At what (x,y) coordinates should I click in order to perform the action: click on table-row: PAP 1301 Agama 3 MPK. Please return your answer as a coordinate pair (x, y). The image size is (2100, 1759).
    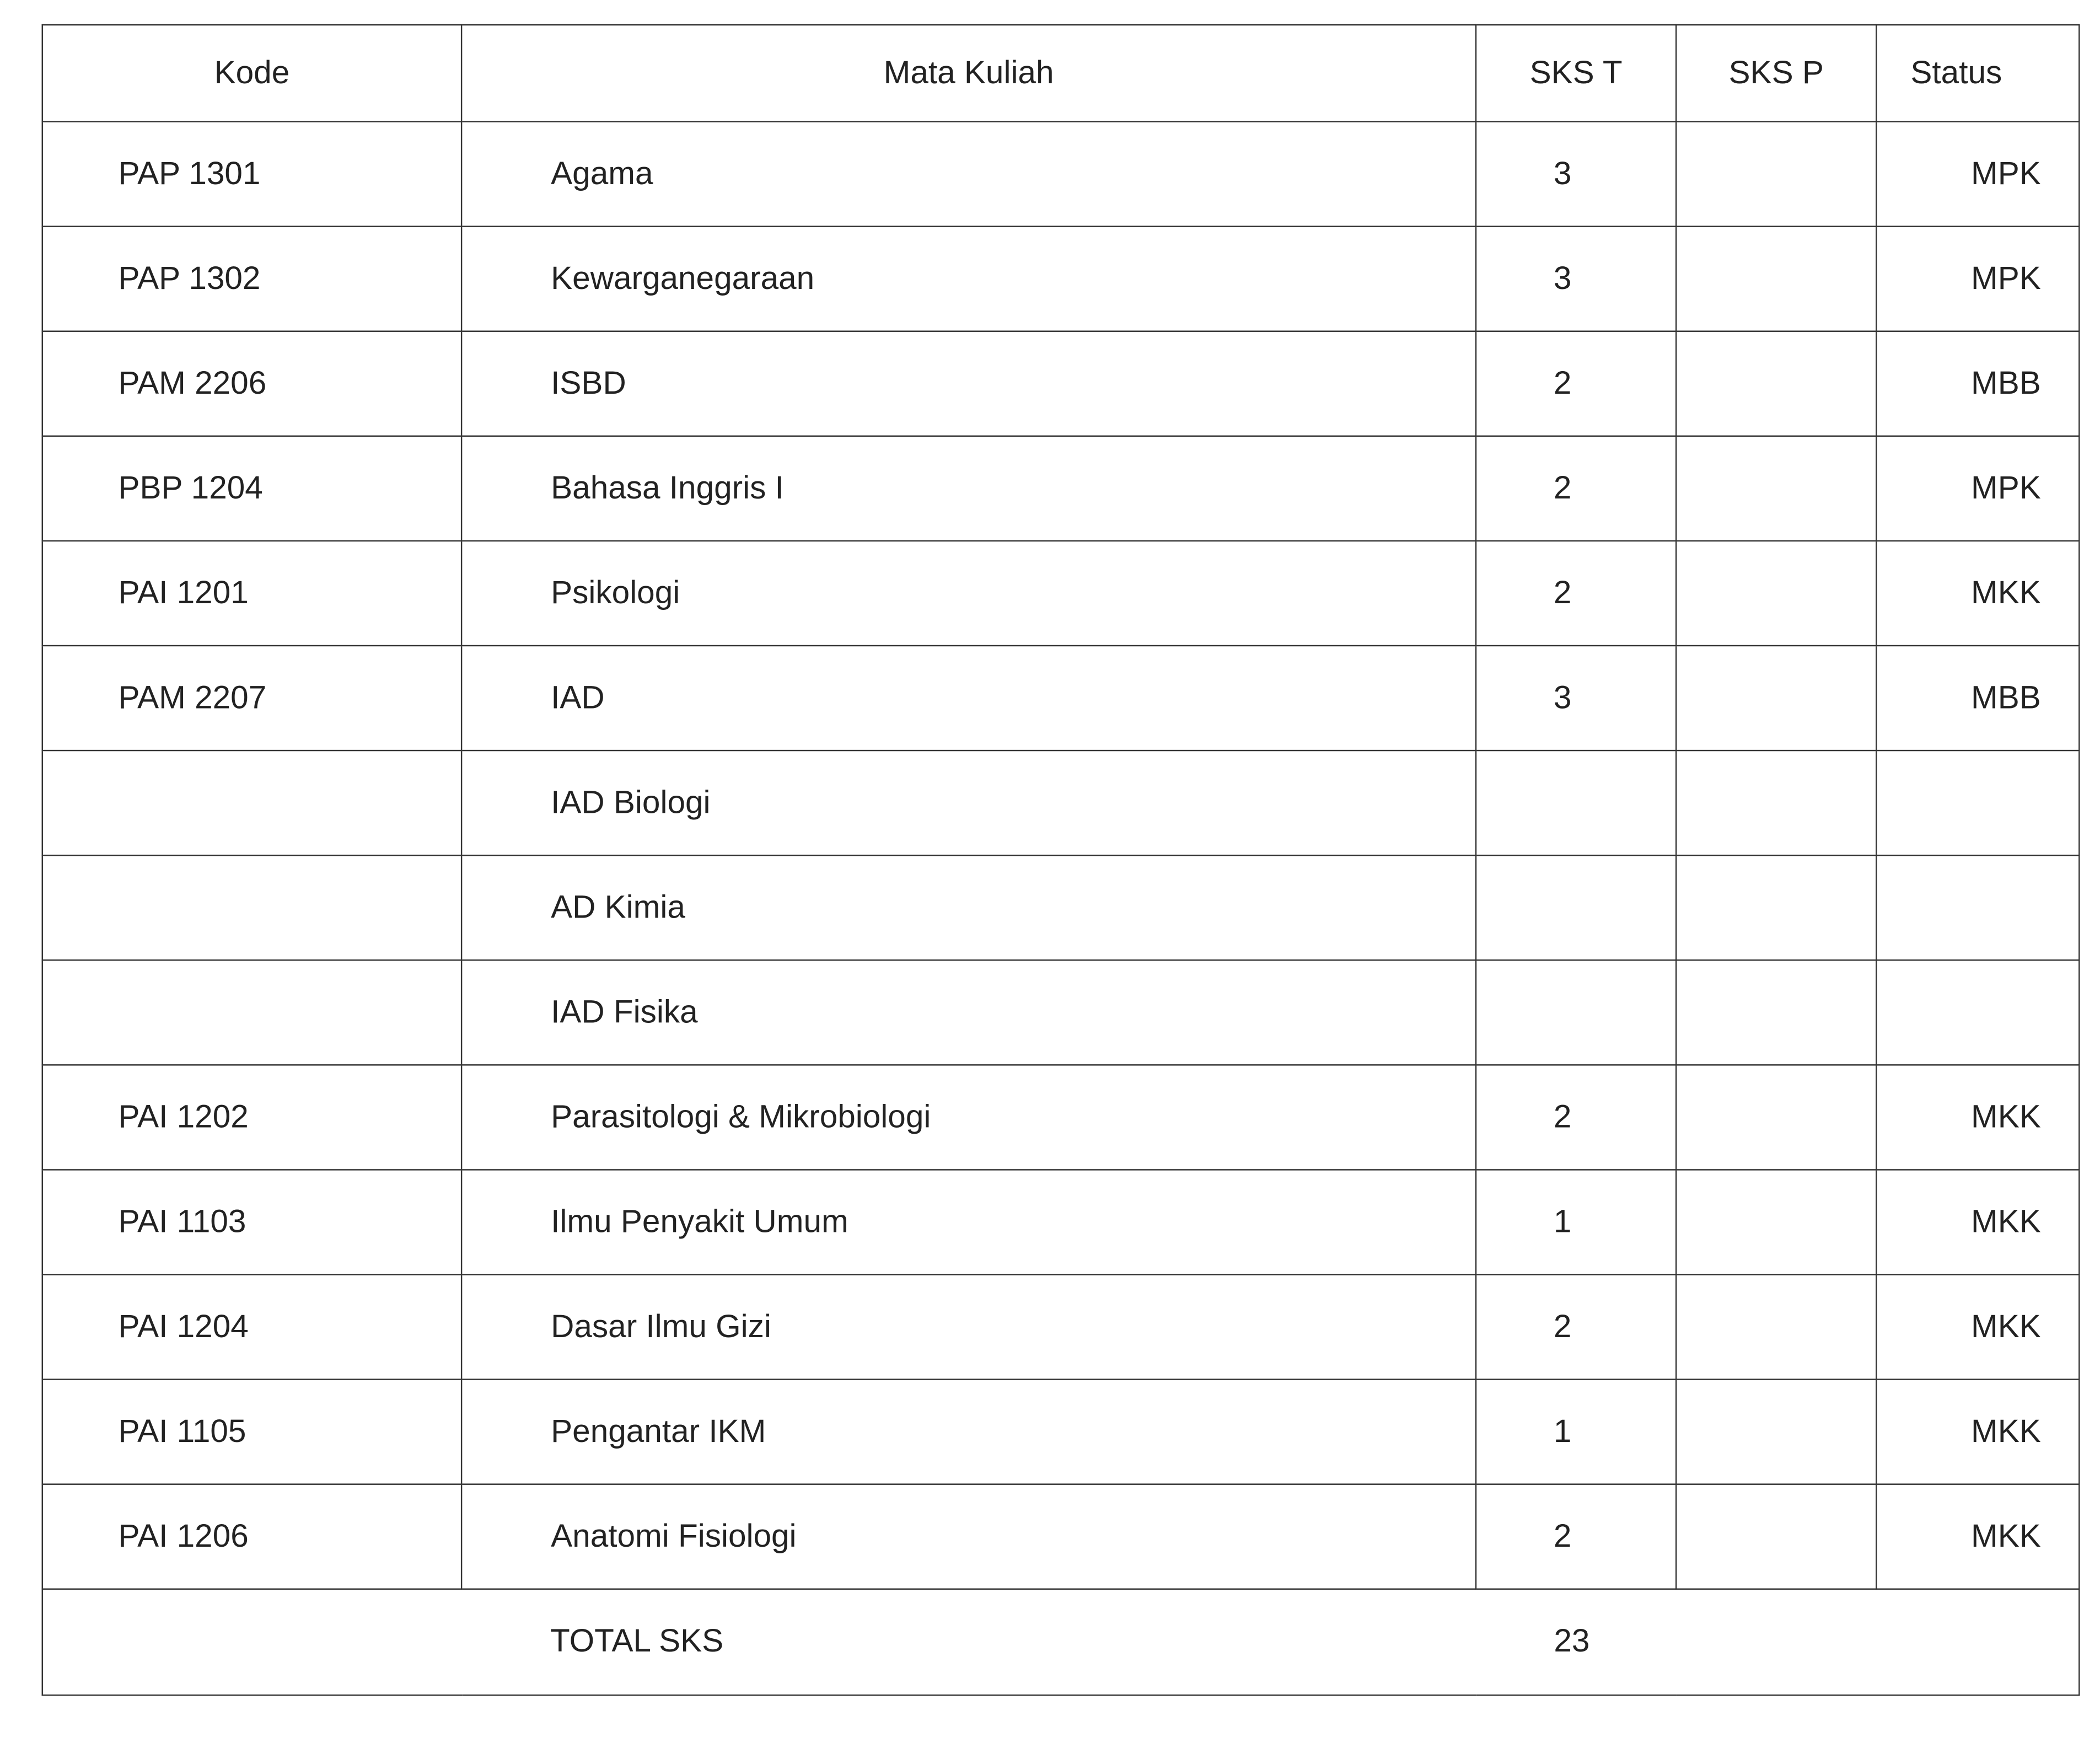
    Looking at the image, I should click on (1060, 174).